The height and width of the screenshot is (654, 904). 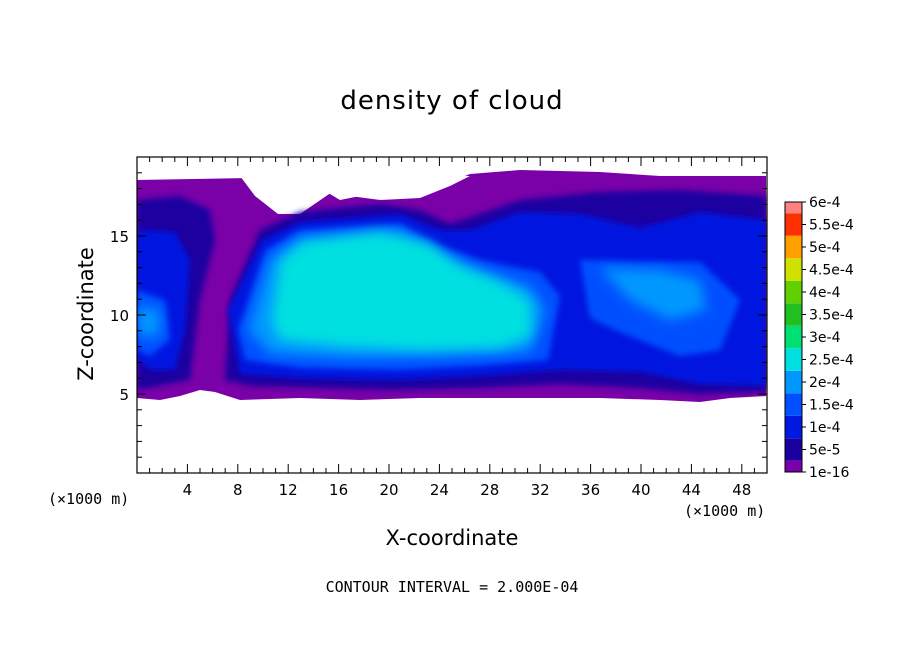 What do you see at coordinates (691, 490) in the screenshot?
I see `x-tick-label: 44` at bounding box center [691, 490].